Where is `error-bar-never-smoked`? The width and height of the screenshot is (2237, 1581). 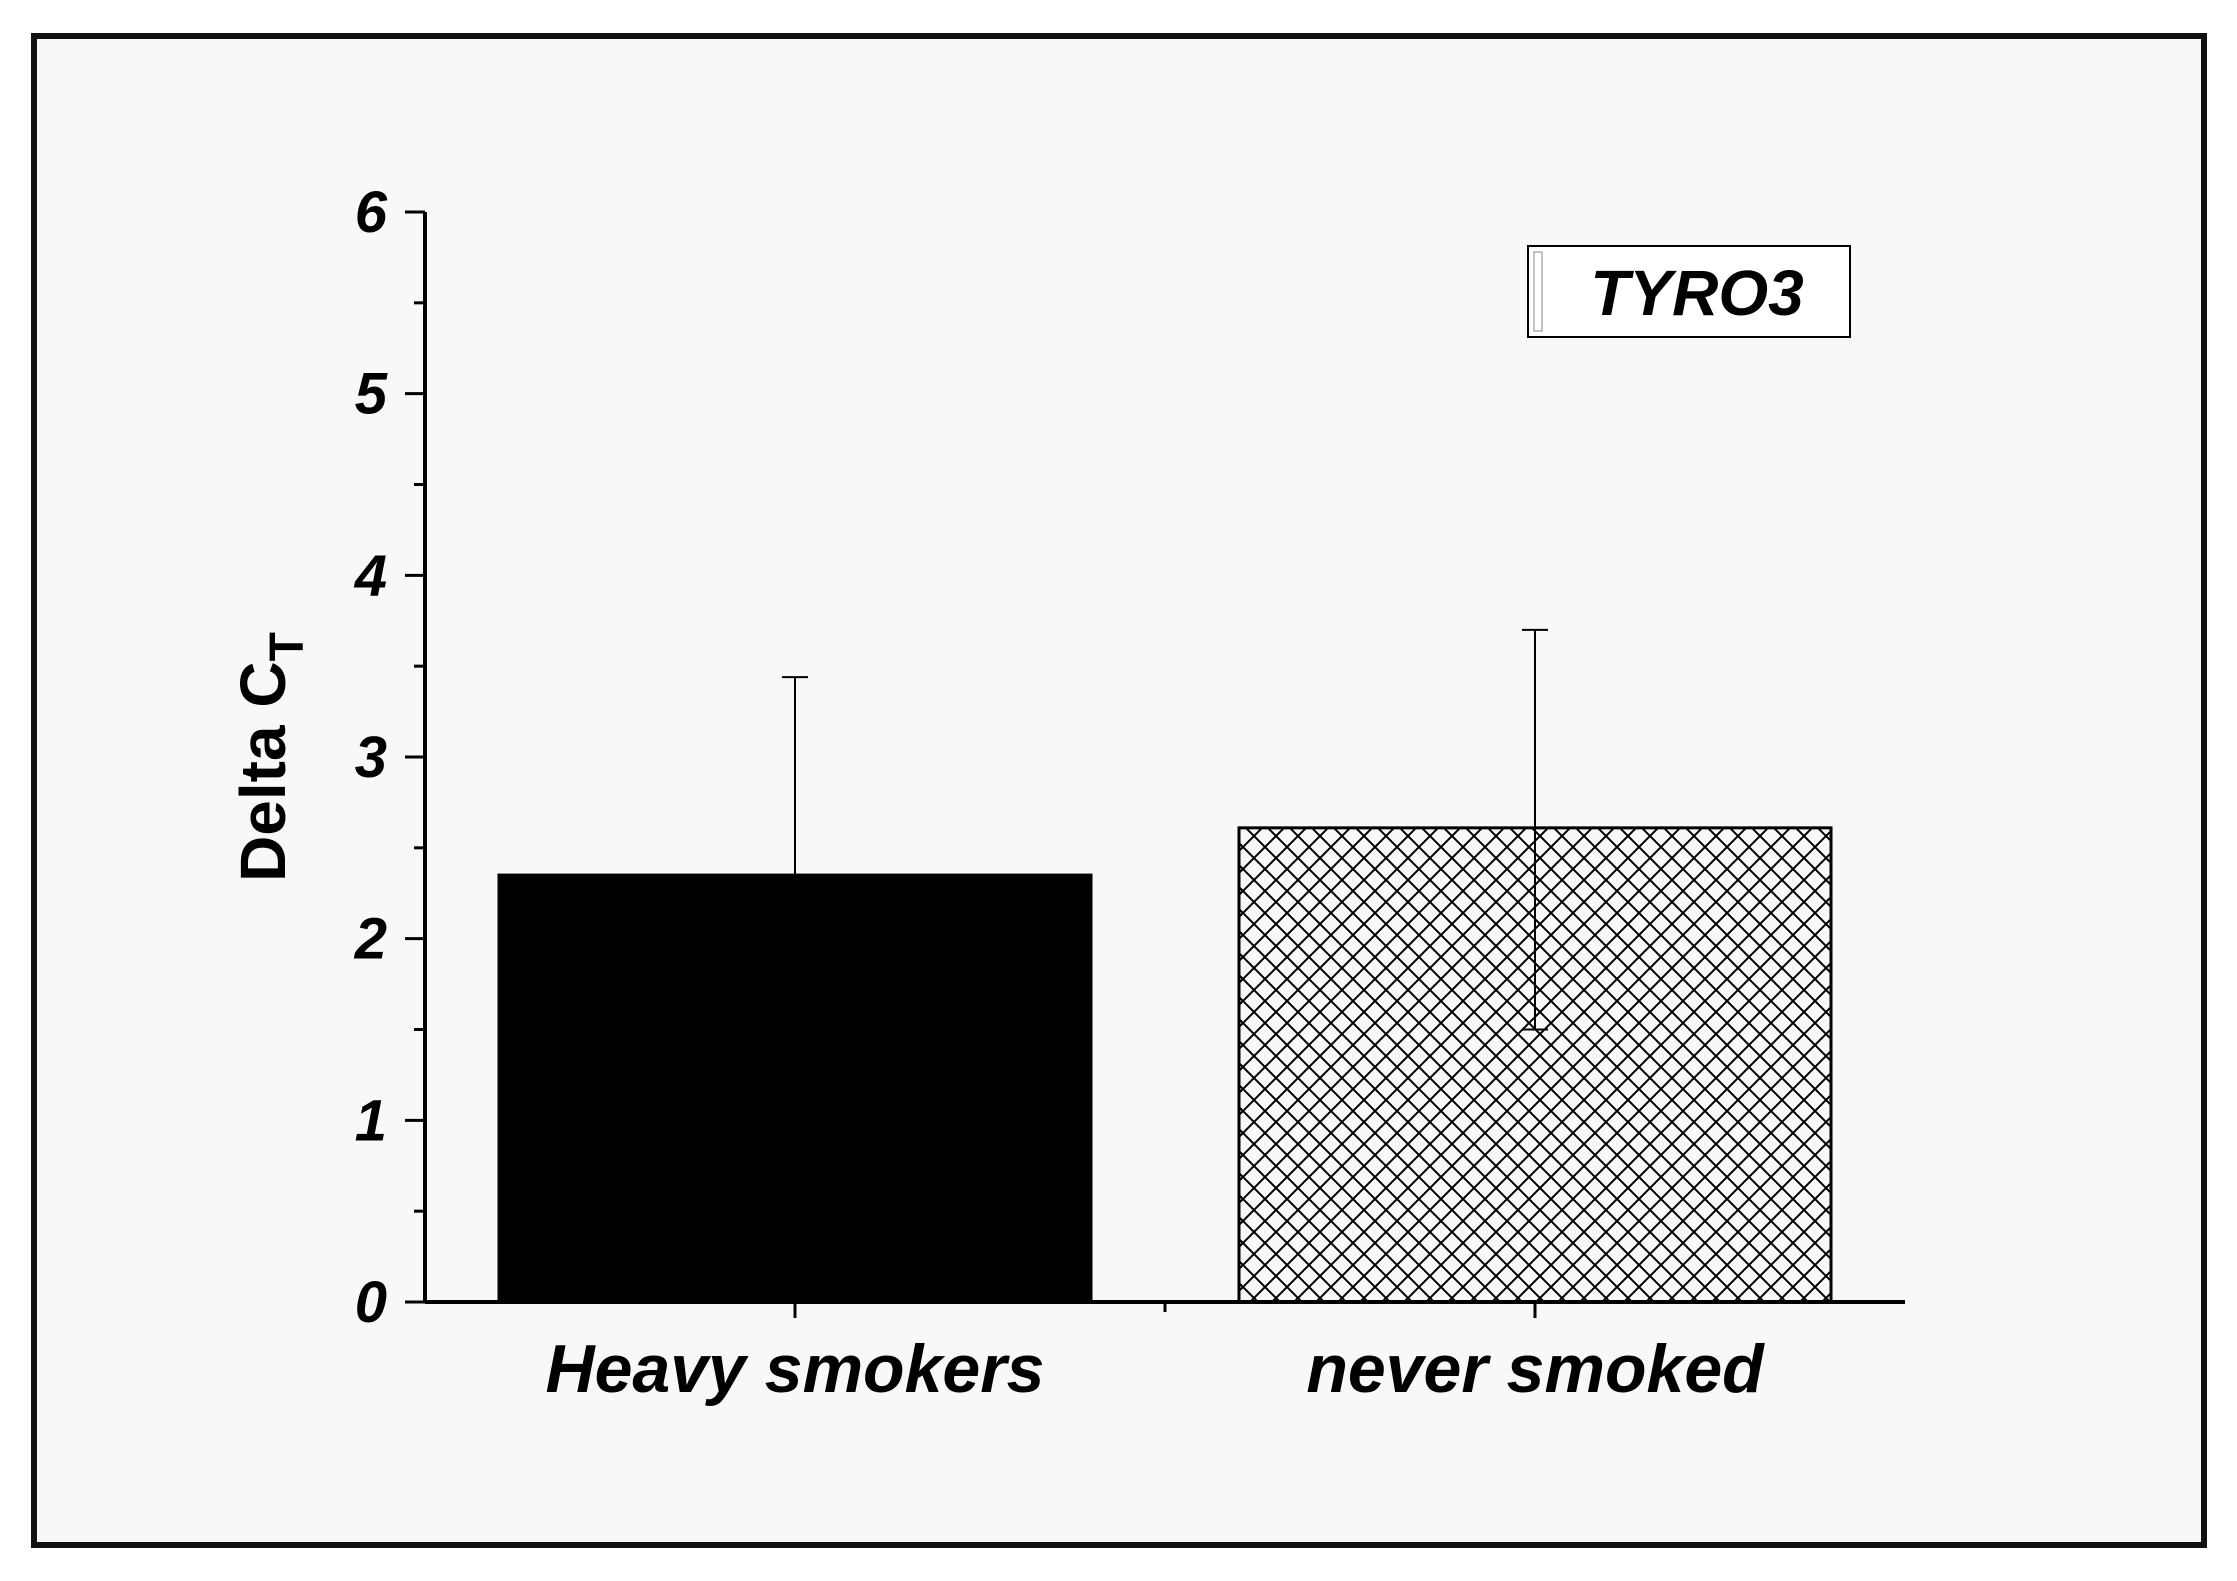
error-bar-never-smoked is located at coordinates (1535, 829).